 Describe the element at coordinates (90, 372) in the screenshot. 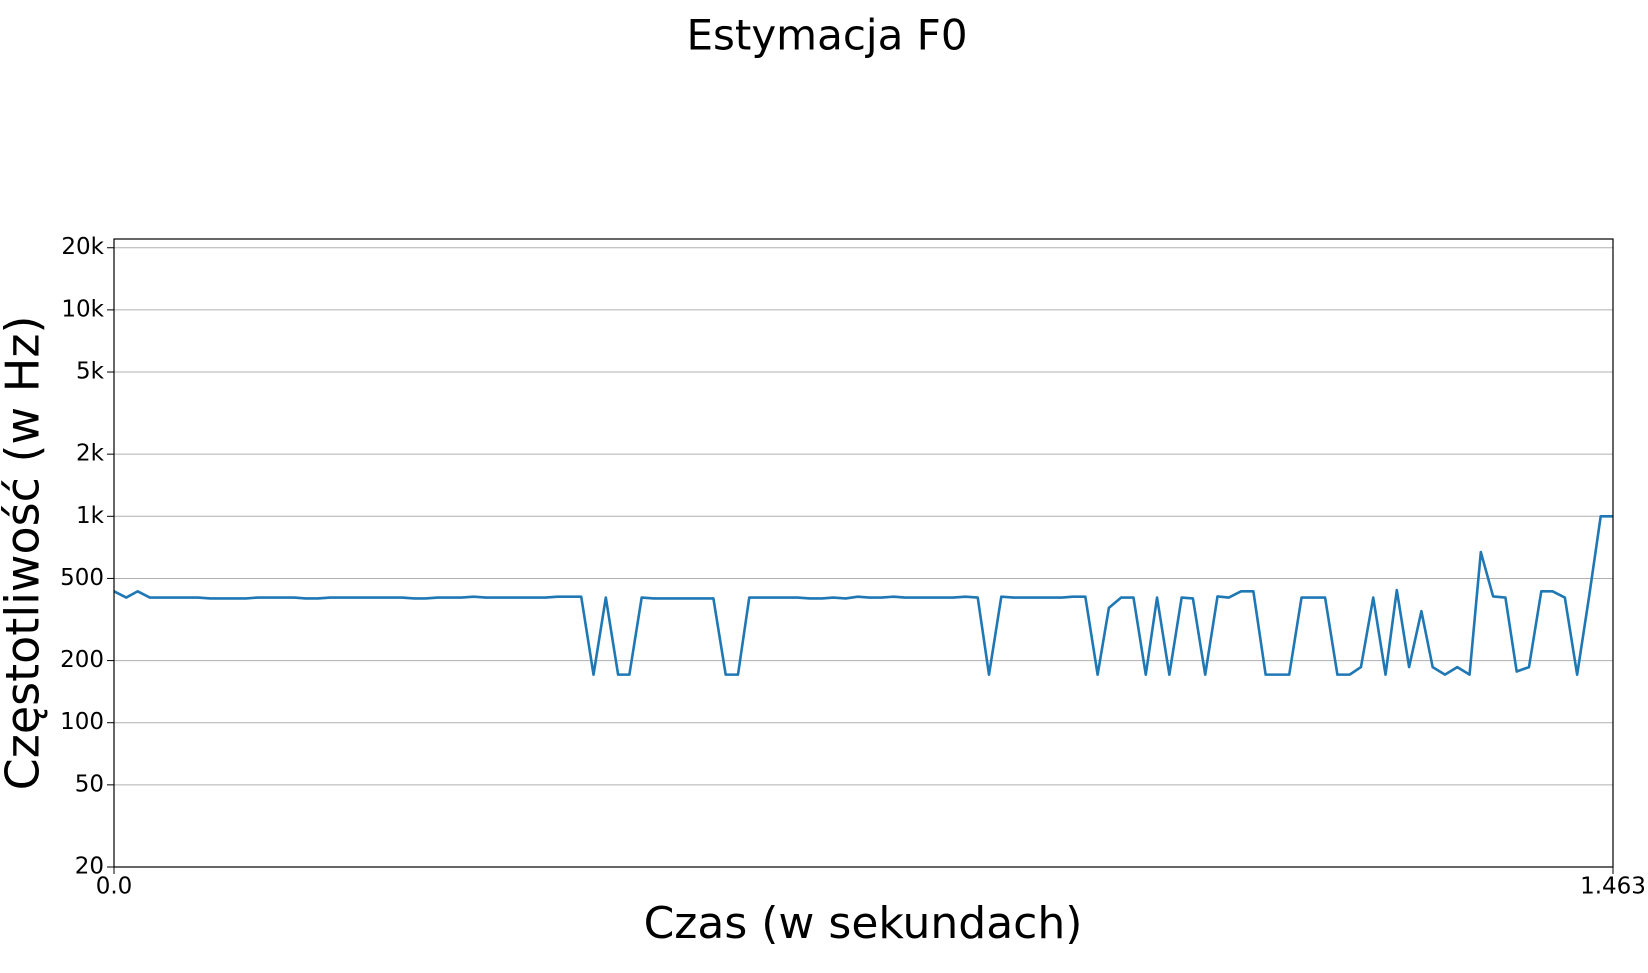

I see `y-tick-label: 5k` at that location.